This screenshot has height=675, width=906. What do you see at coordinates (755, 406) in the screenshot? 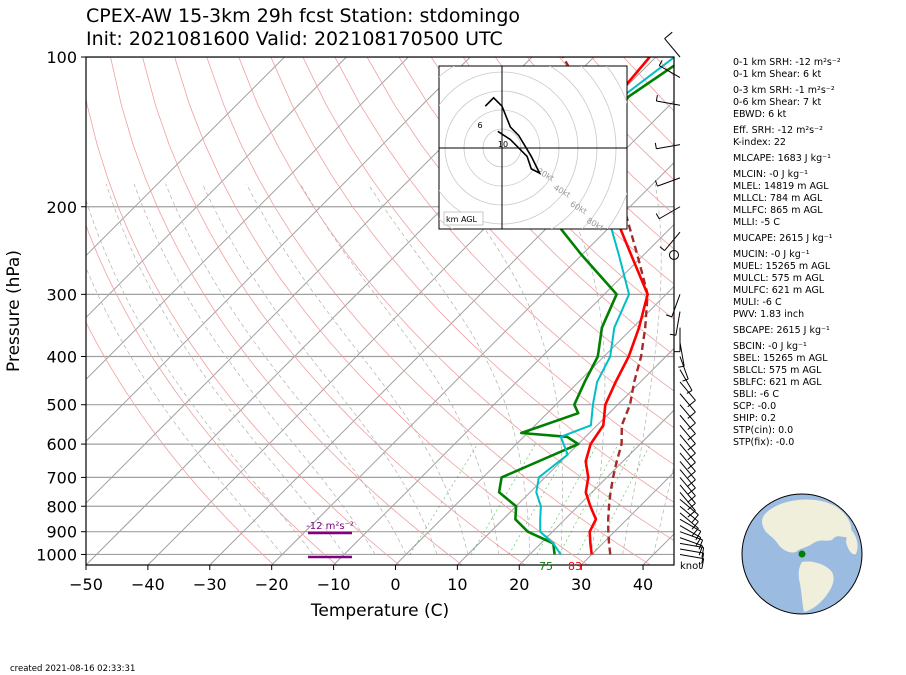
I see `param-line: SCP: -0.0` at bounding box center [755, 406].